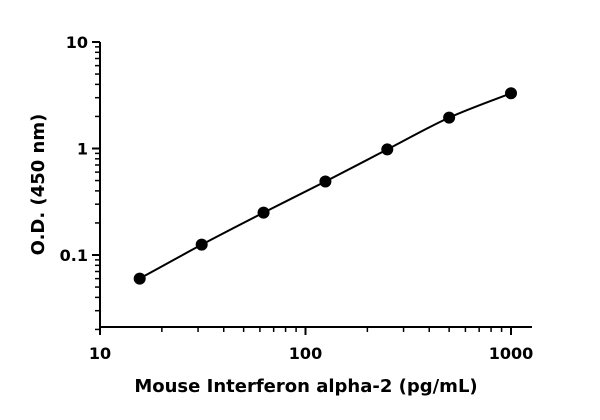 This screenshot has width=600, height=420. What do you see at coordinates (511, 353) in the screenshot?
I see `x-tick-label: 1000` at bounding box center [511, 353].